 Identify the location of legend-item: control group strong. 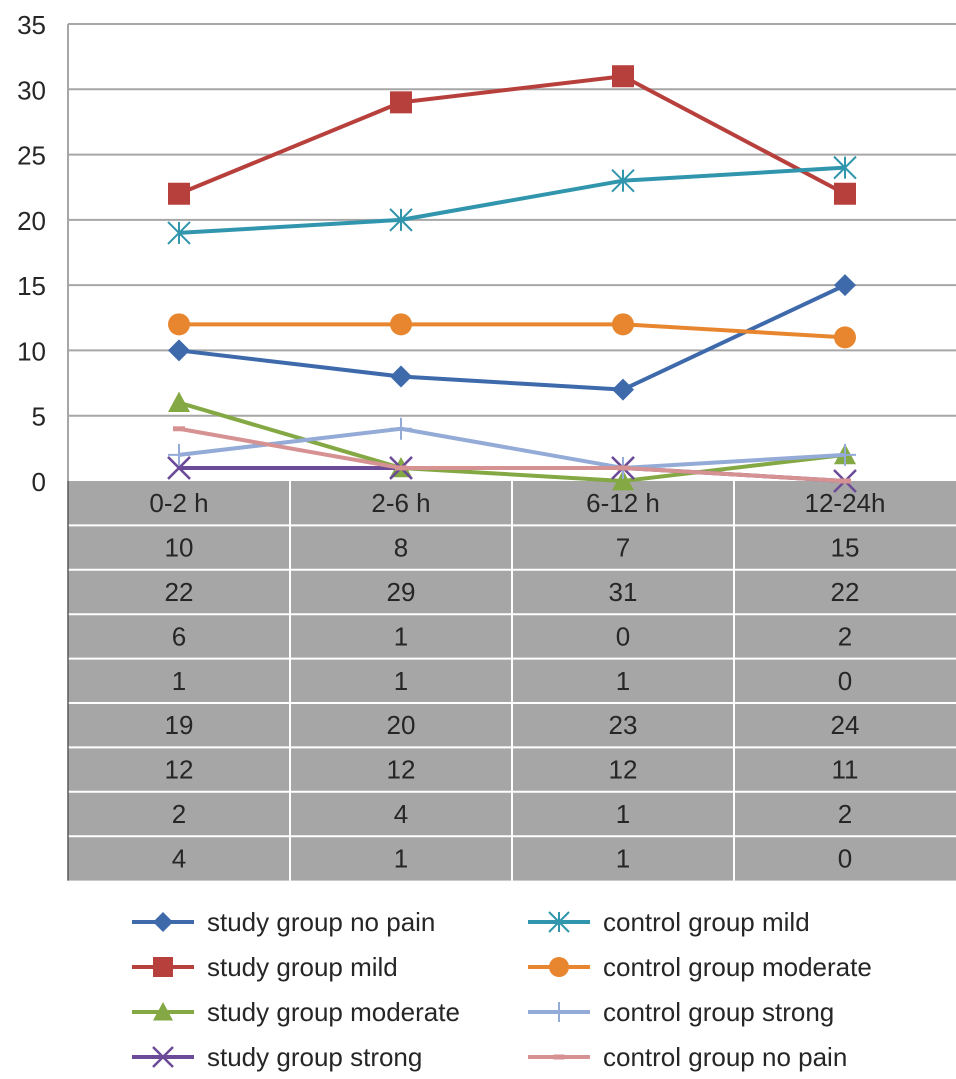
(681, 1012).